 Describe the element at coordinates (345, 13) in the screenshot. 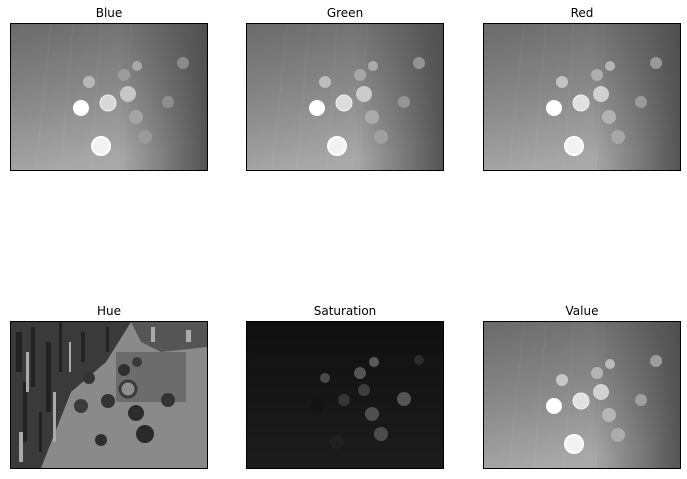

I see `panel-title: Green` at that location.